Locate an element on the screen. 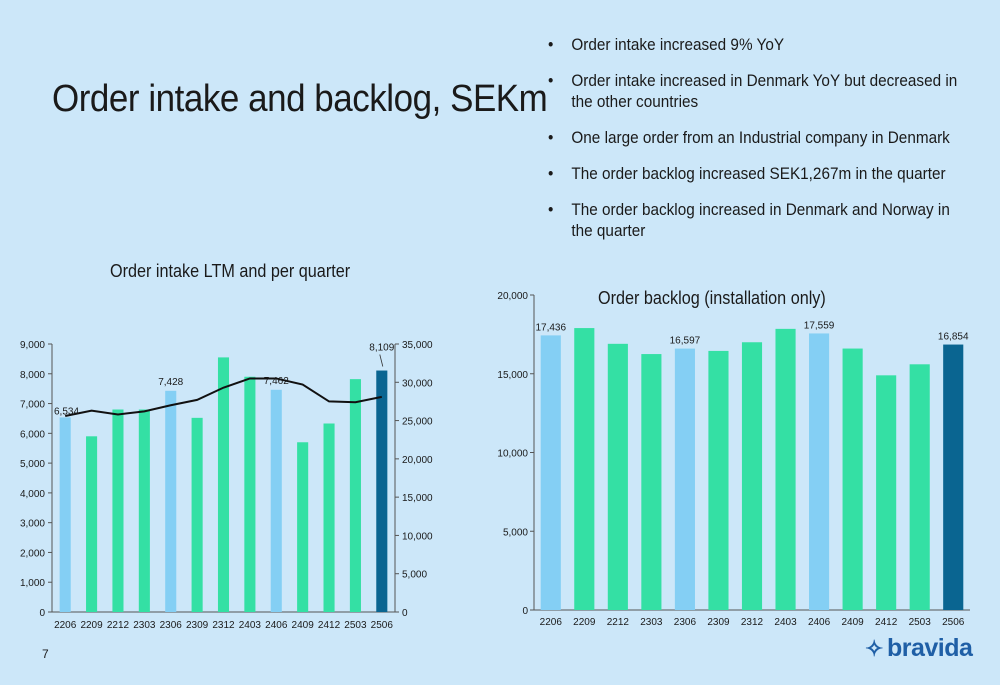  right-y-tick-label: 25,000 is located at coordinates (417, 422).